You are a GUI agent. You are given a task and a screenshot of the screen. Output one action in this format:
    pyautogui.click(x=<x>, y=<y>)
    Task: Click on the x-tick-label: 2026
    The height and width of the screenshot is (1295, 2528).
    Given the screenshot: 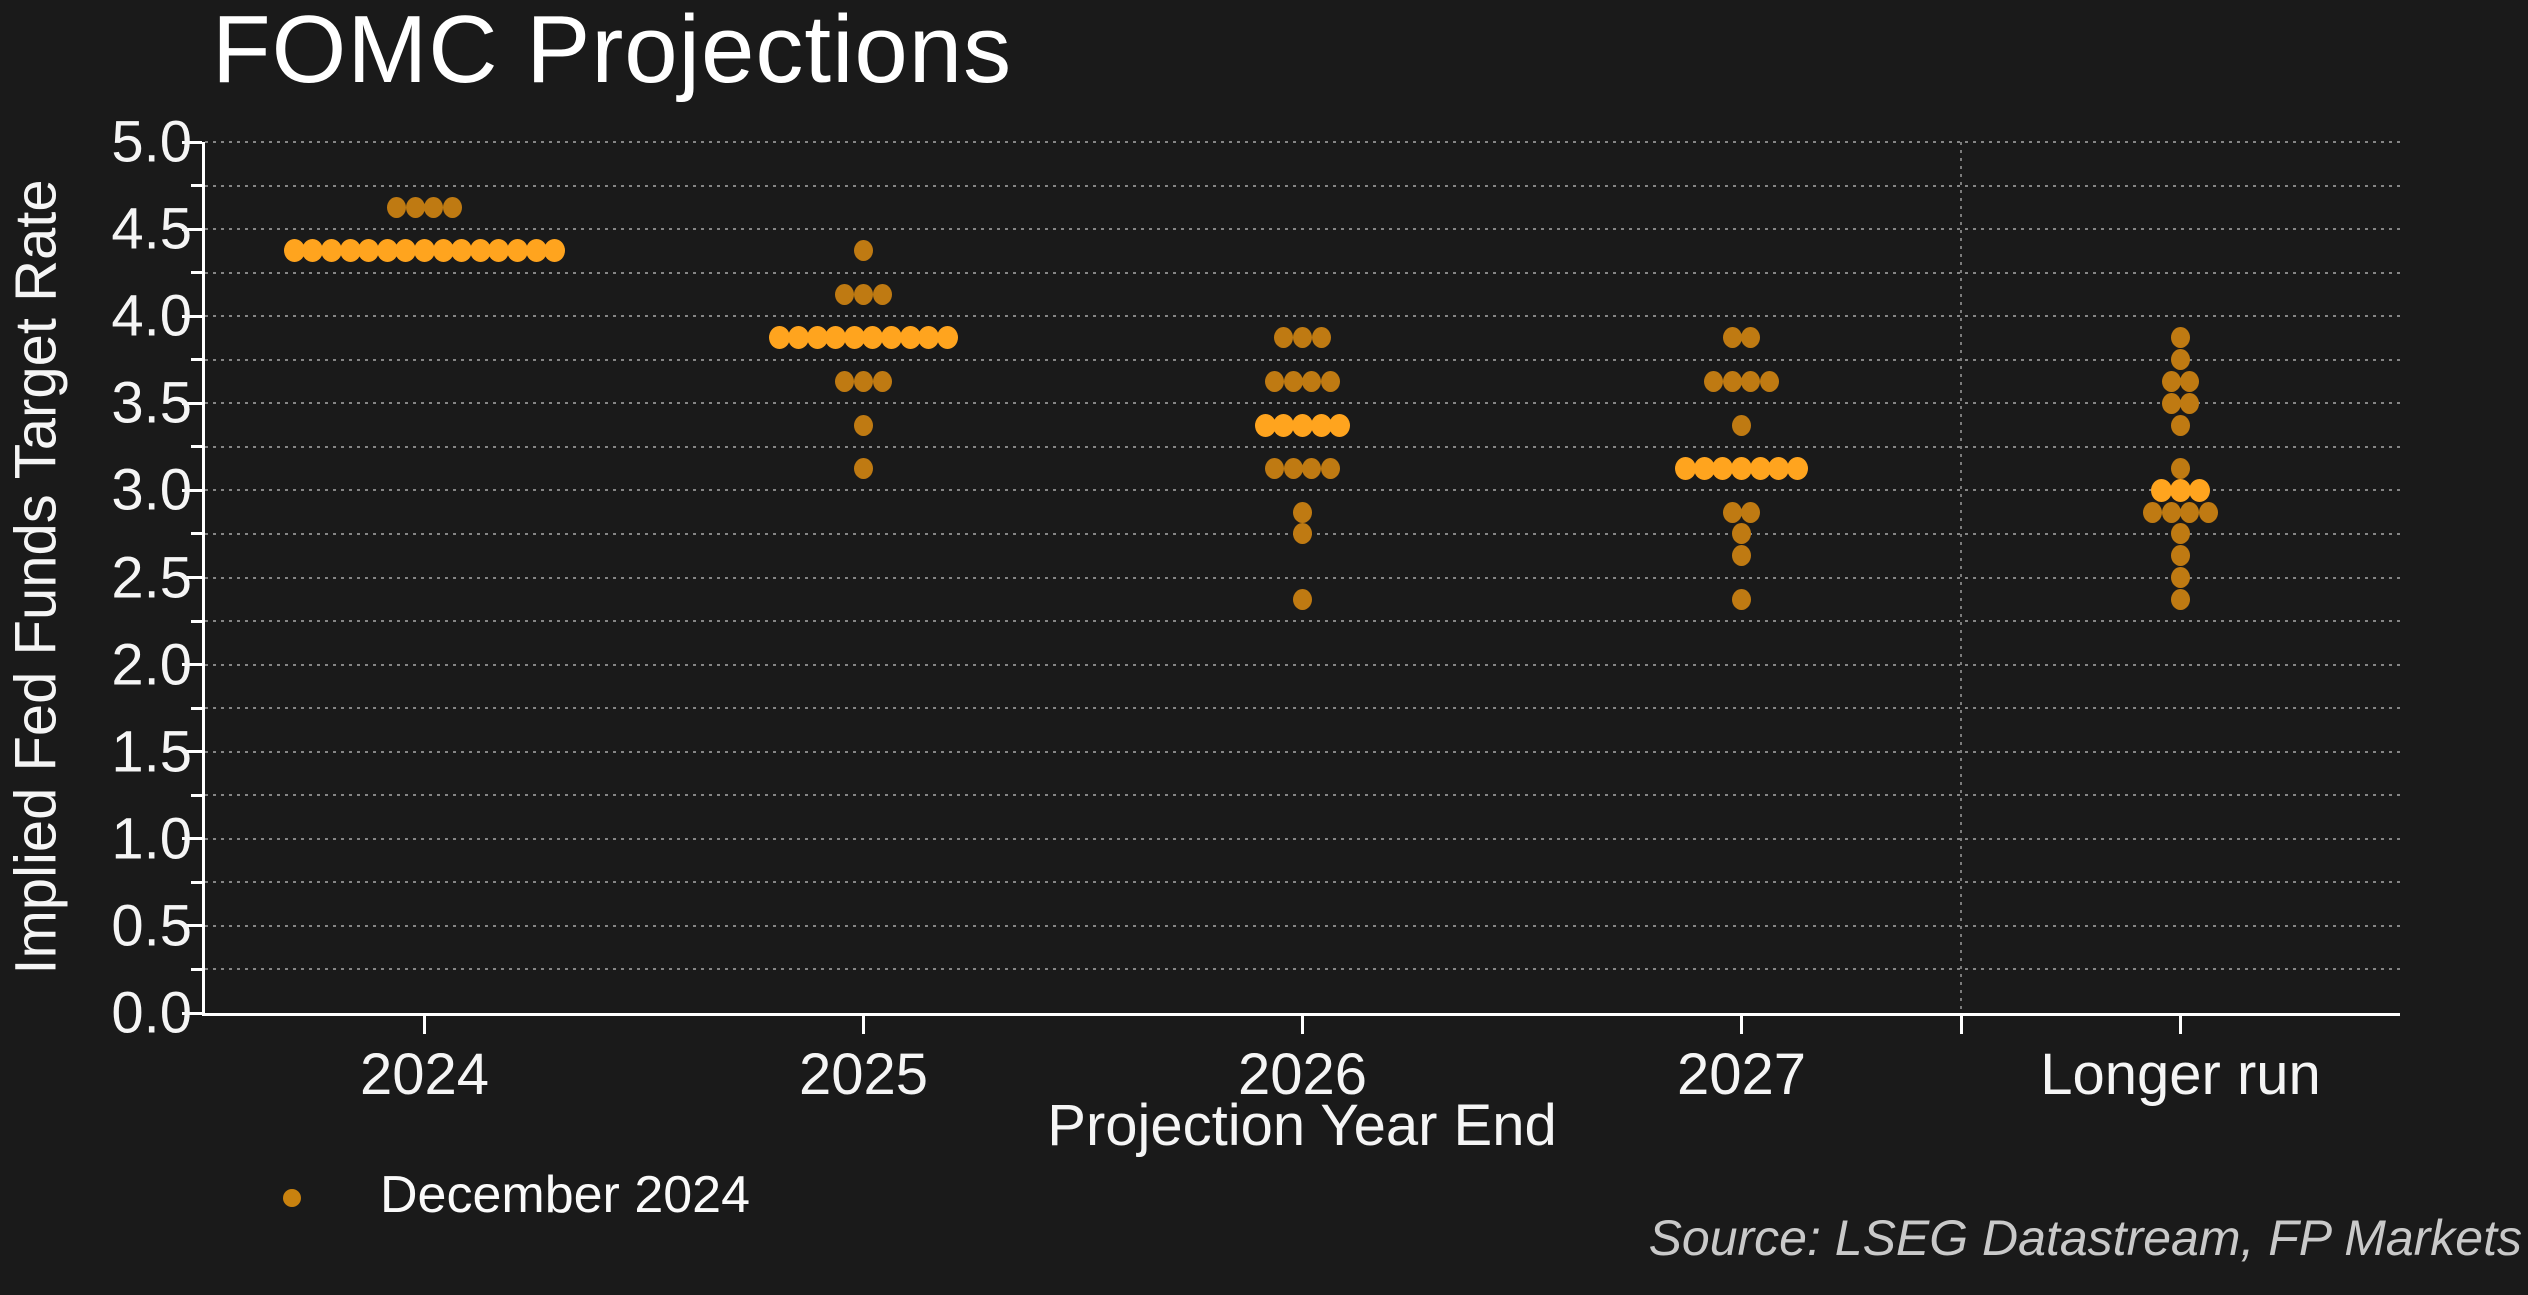 What is the action you would take?
    pyautogui.click(x=1302, y=1074)
    